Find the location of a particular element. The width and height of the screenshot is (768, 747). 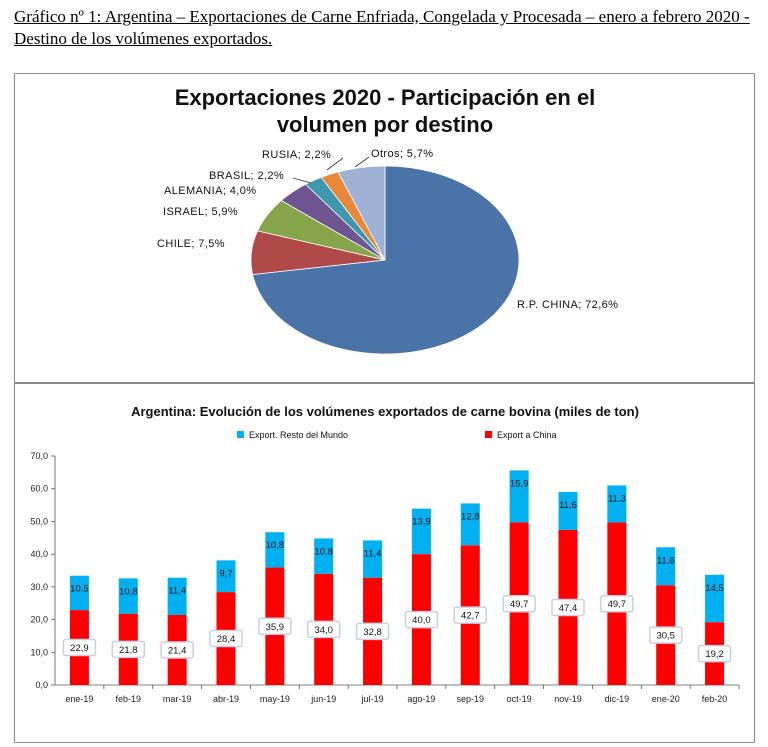

data-label-china: 30,5 is located at coordinates (665, 636).